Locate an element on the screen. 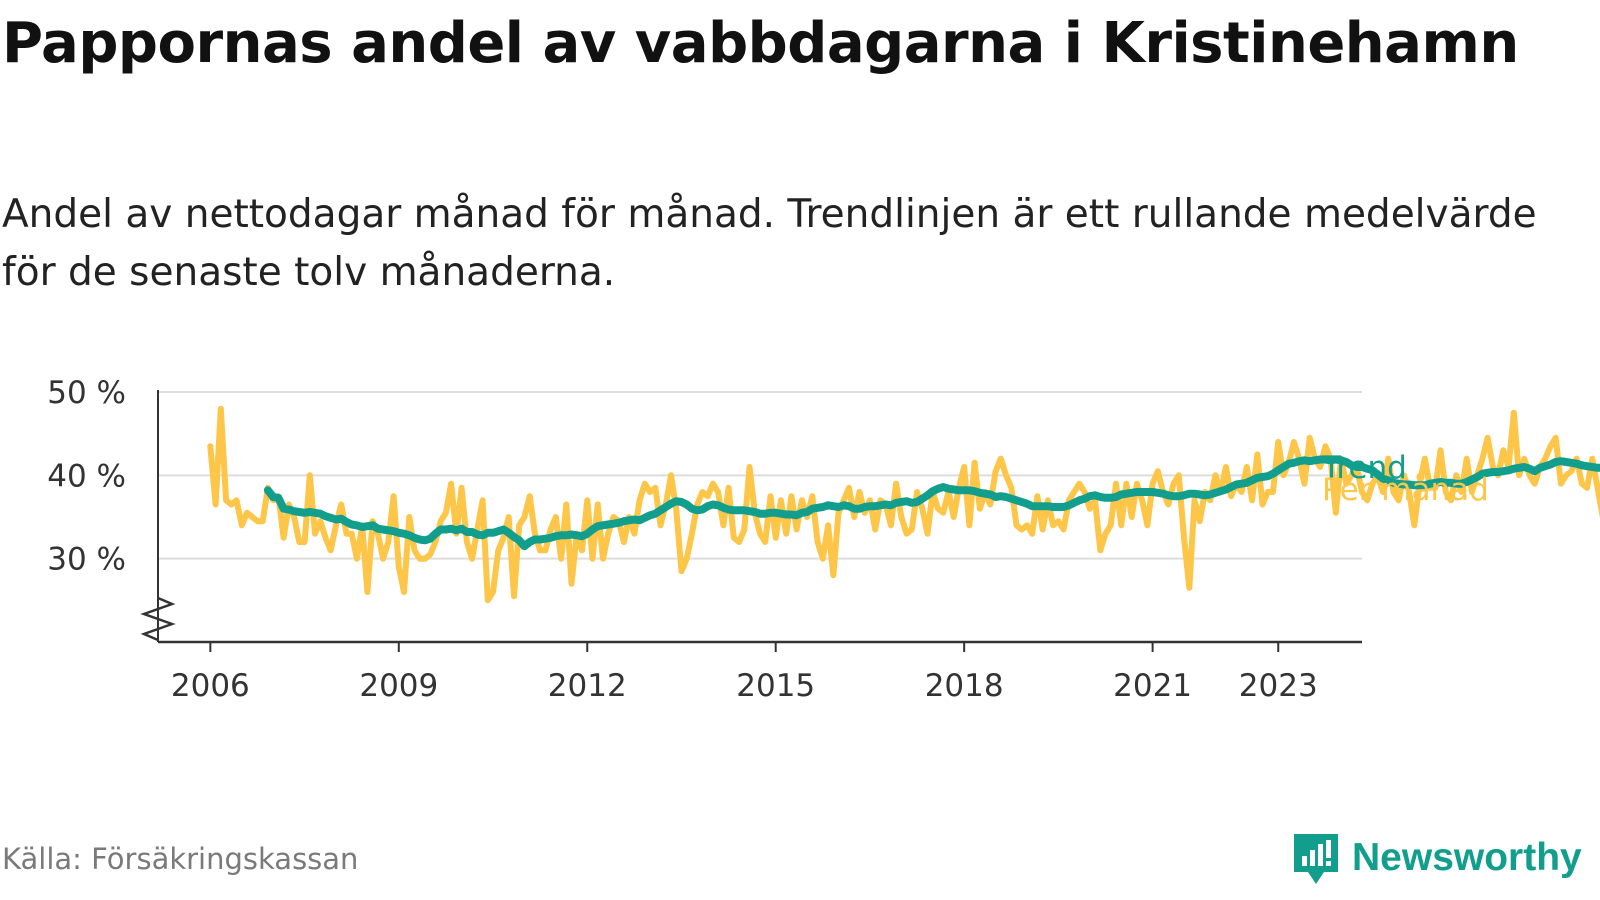 Image resolution: width=1600 pixels, height=900 pixels. x-axis-ticks: 2006 2009 2012 2015 2018 2021 2023 is located at coordinates (744, 686).